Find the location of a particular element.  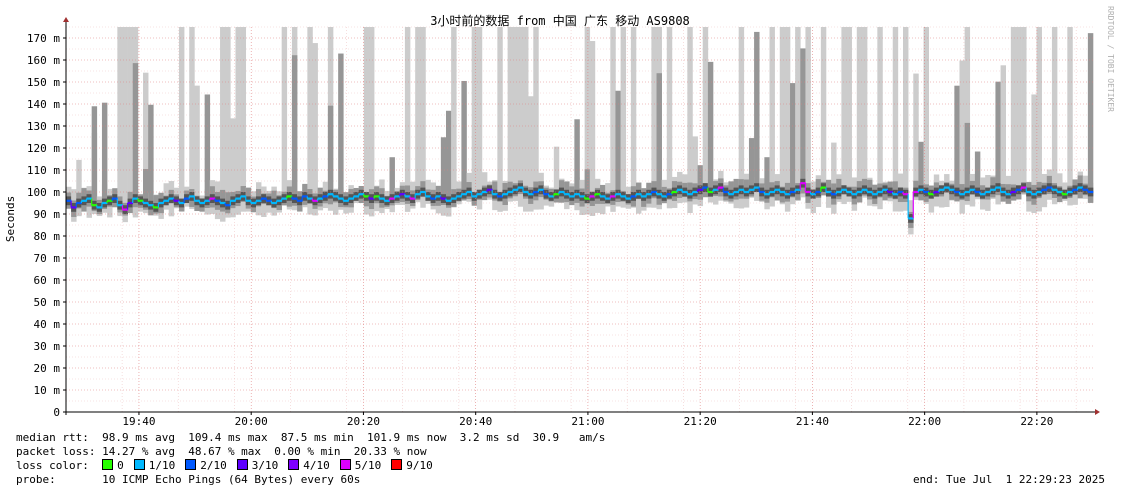

x-tick-label: 21:40 is located at coordinates (812, 421).